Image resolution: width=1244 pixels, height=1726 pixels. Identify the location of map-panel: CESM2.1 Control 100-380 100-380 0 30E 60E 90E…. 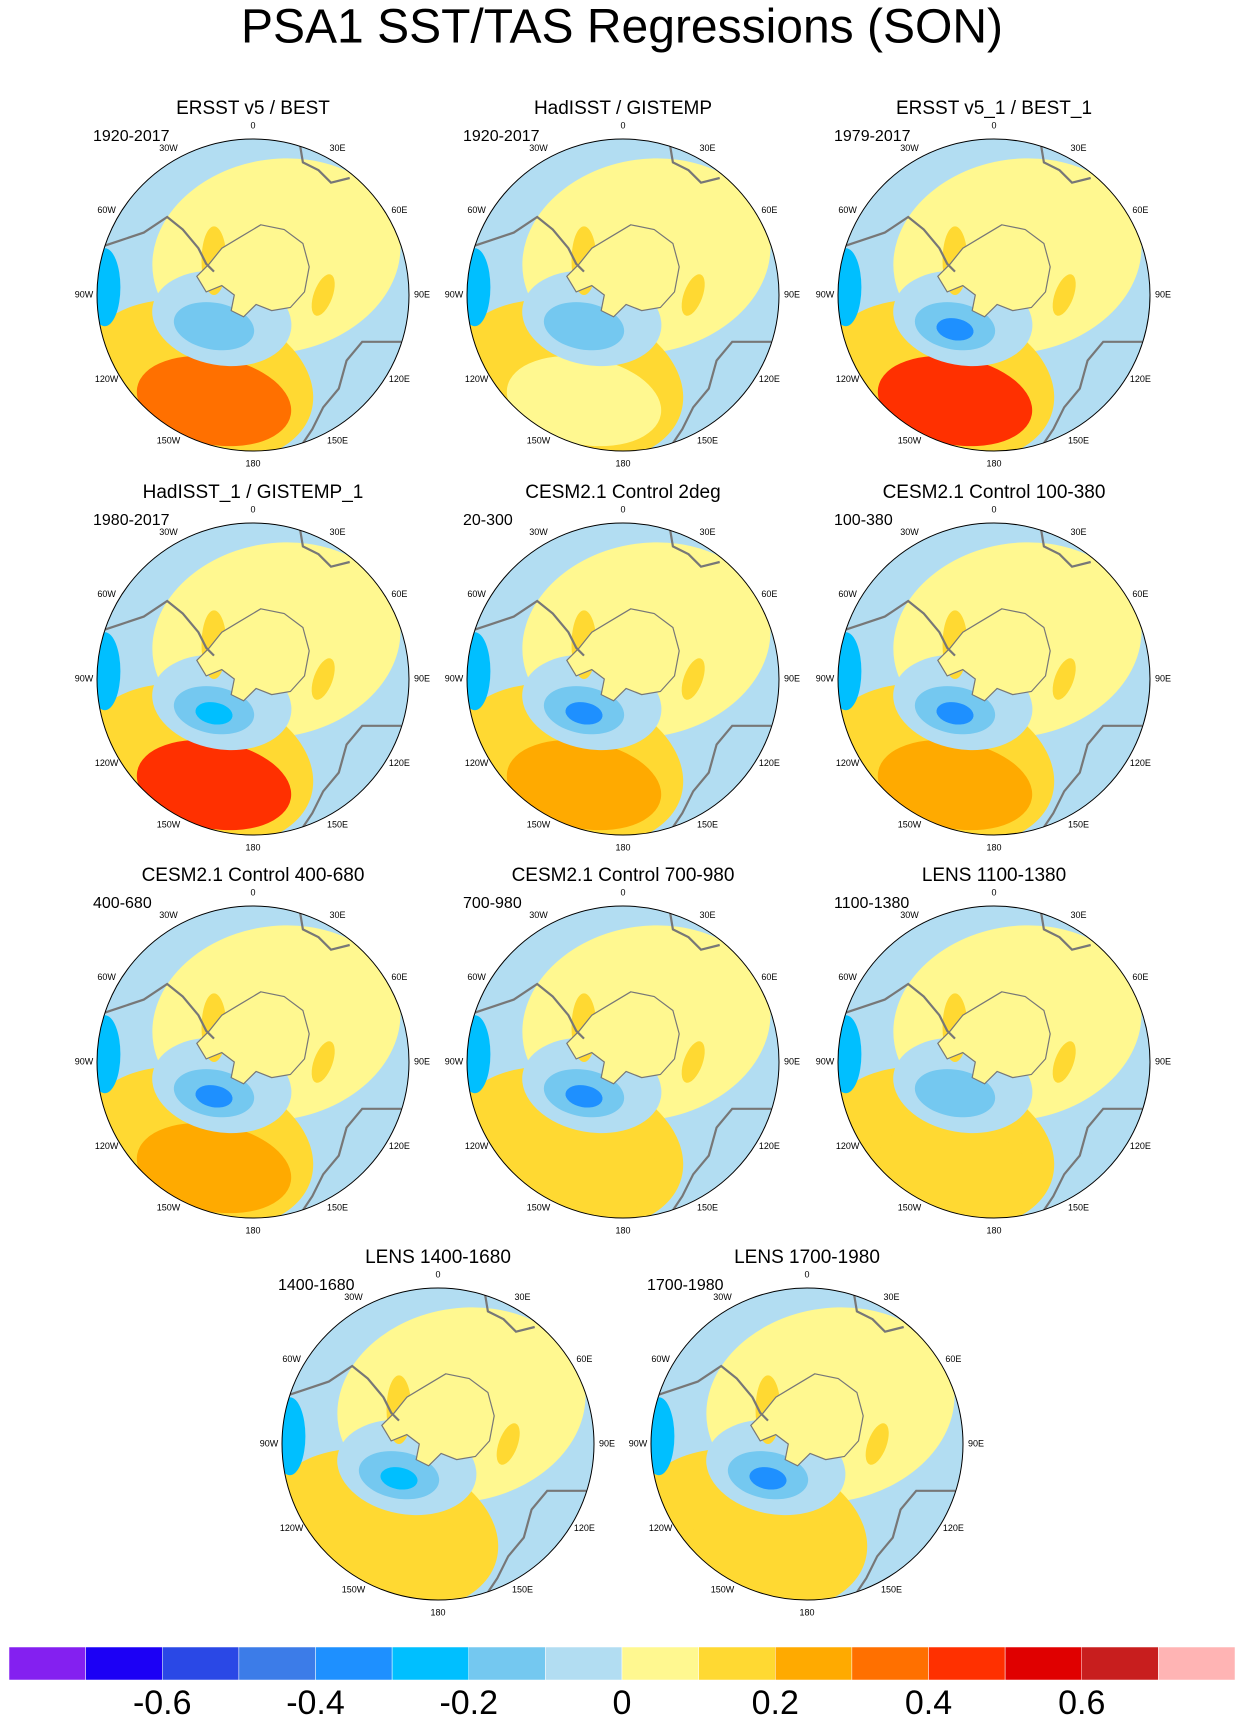
(993, 667).